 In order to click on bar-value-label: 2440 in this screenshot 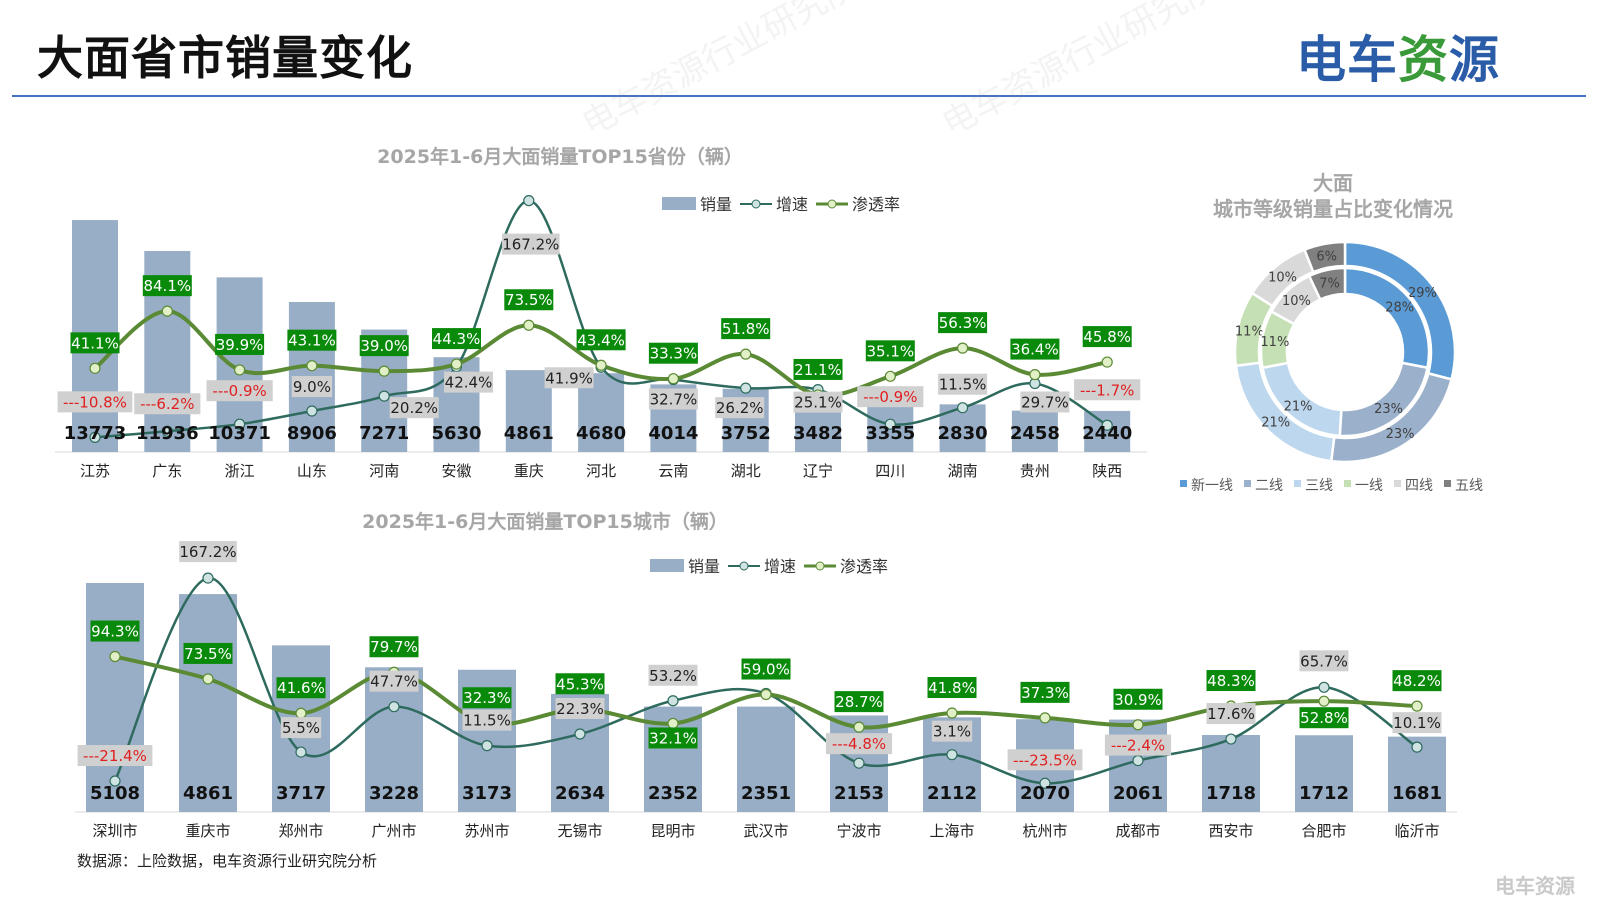, I will do `click(1107, 433)`.